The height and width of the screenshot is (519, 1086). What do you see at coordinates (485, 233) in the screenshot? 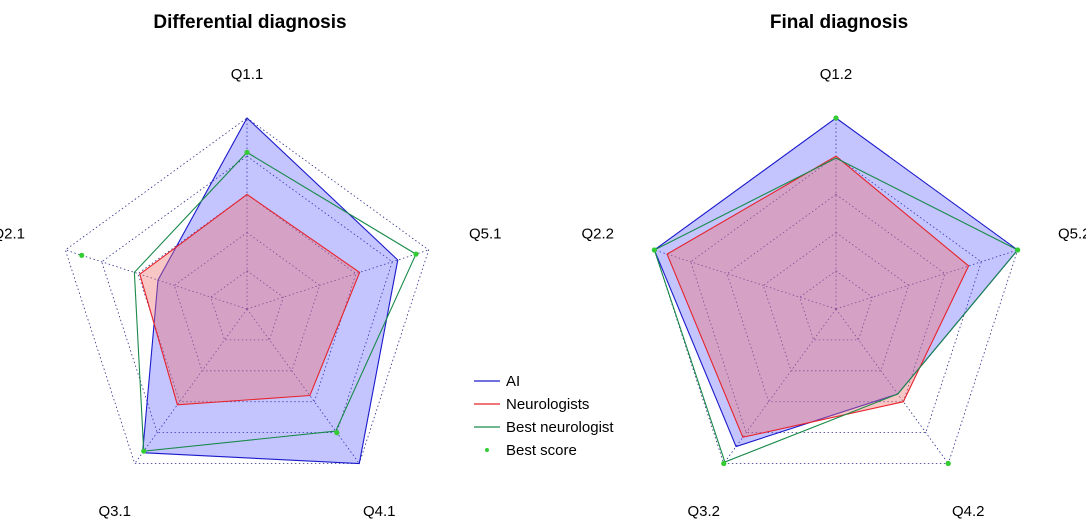
I see `axis-label: Q5.1` at bounding box center [485, 233].